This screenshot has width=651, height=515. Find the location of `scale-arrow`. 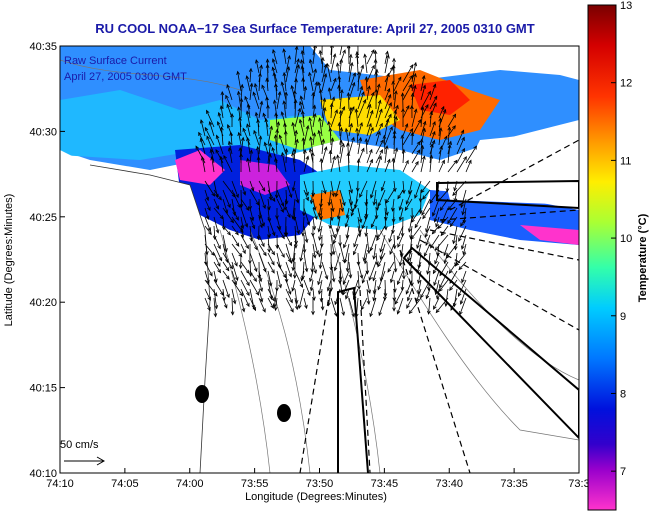

scale-arrow is located at coordinates (85, 461).